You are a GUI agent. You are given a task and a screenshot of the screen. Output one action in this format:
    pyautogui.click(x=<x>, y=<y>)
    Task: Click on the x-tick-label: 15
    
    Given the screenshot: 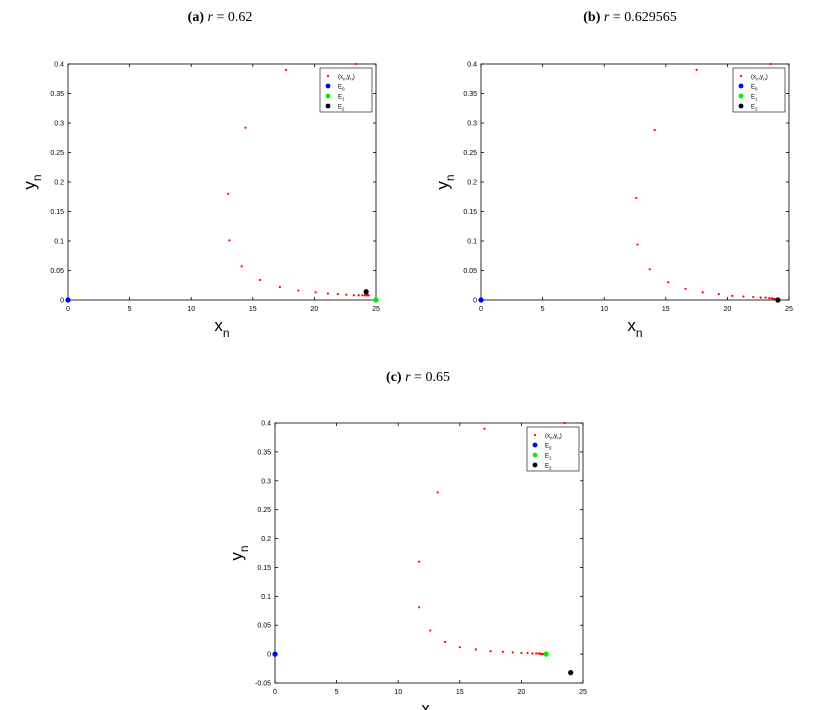 What is the action you would take?
    pyautogui.click(x=460, y=692)
    